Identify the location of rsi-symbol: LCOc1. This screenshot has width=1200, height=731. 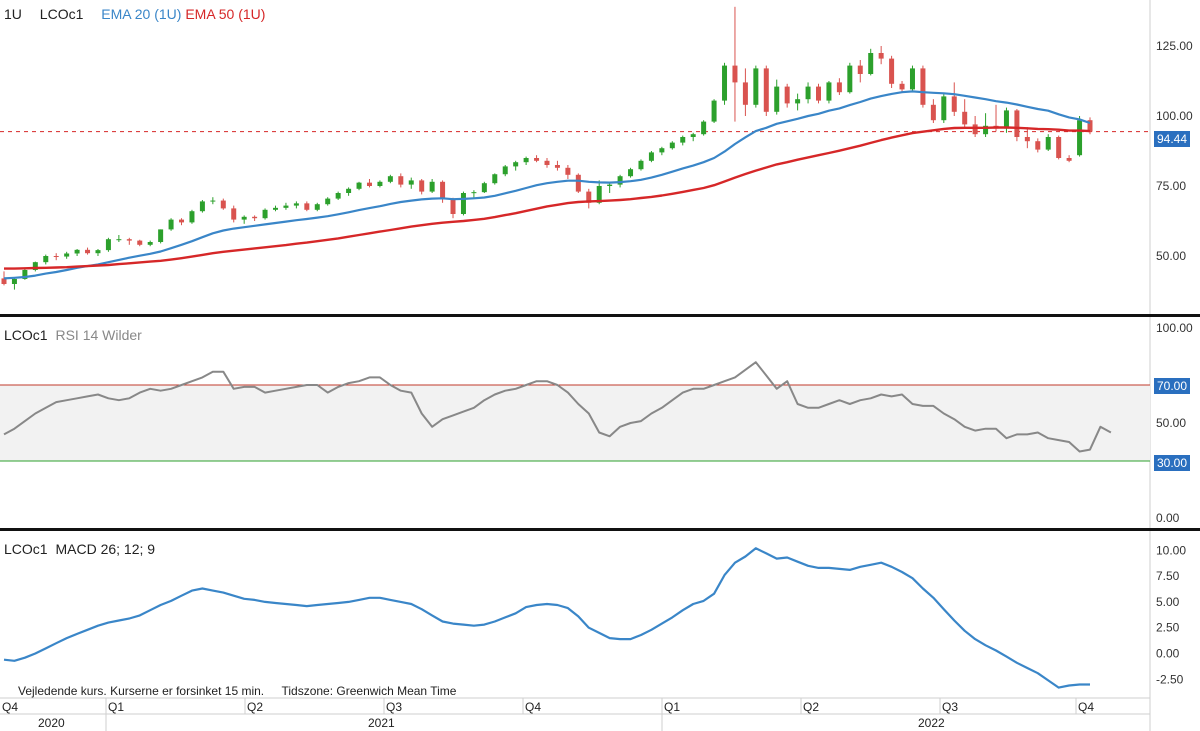
(26, 335).